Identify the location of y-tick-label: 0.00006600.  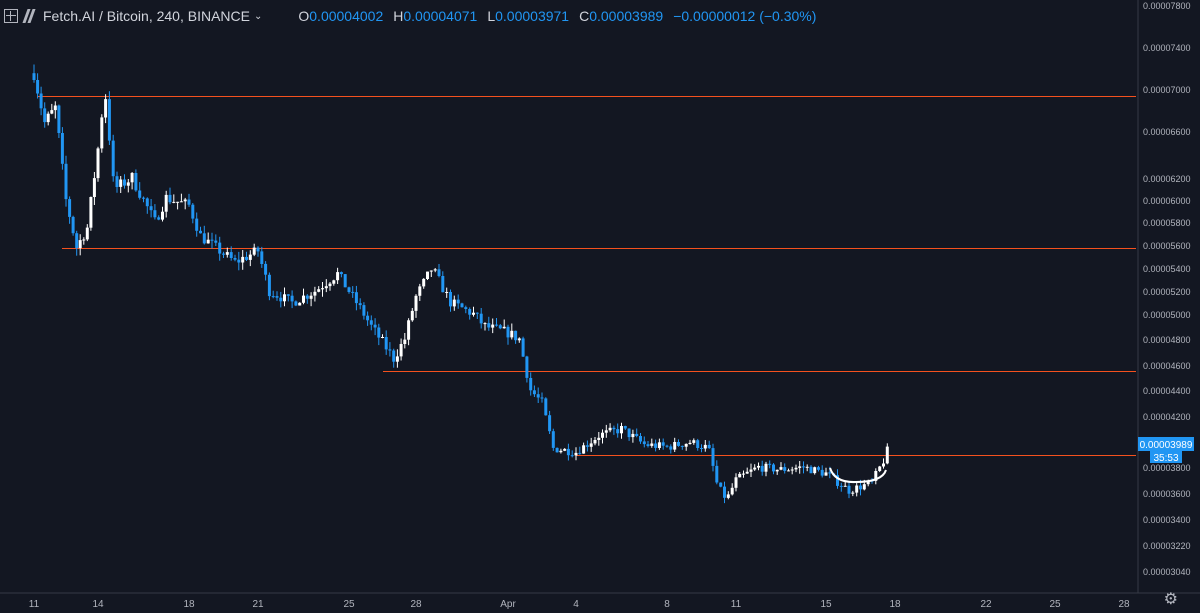
(1167, 132).